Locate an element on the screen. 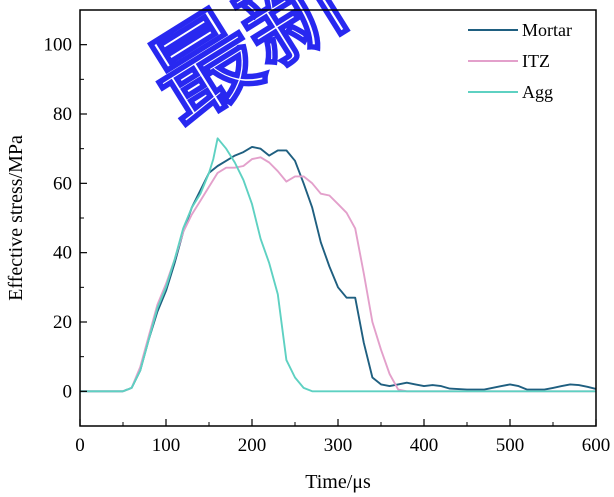 This screenshot has width=614, height=497. y-tick-label: 100 is located at coordinates (58, 45).